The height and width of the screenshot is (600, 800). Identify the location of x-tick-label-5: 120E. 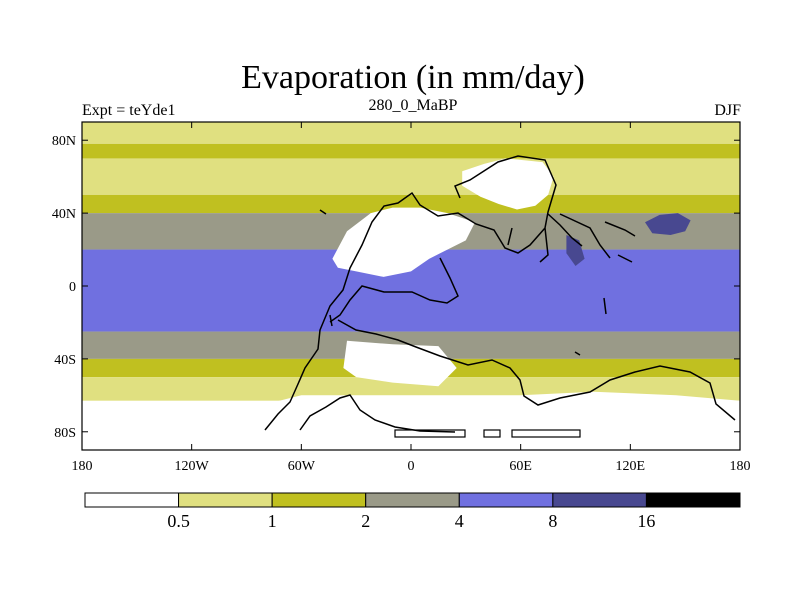
(631, 466).